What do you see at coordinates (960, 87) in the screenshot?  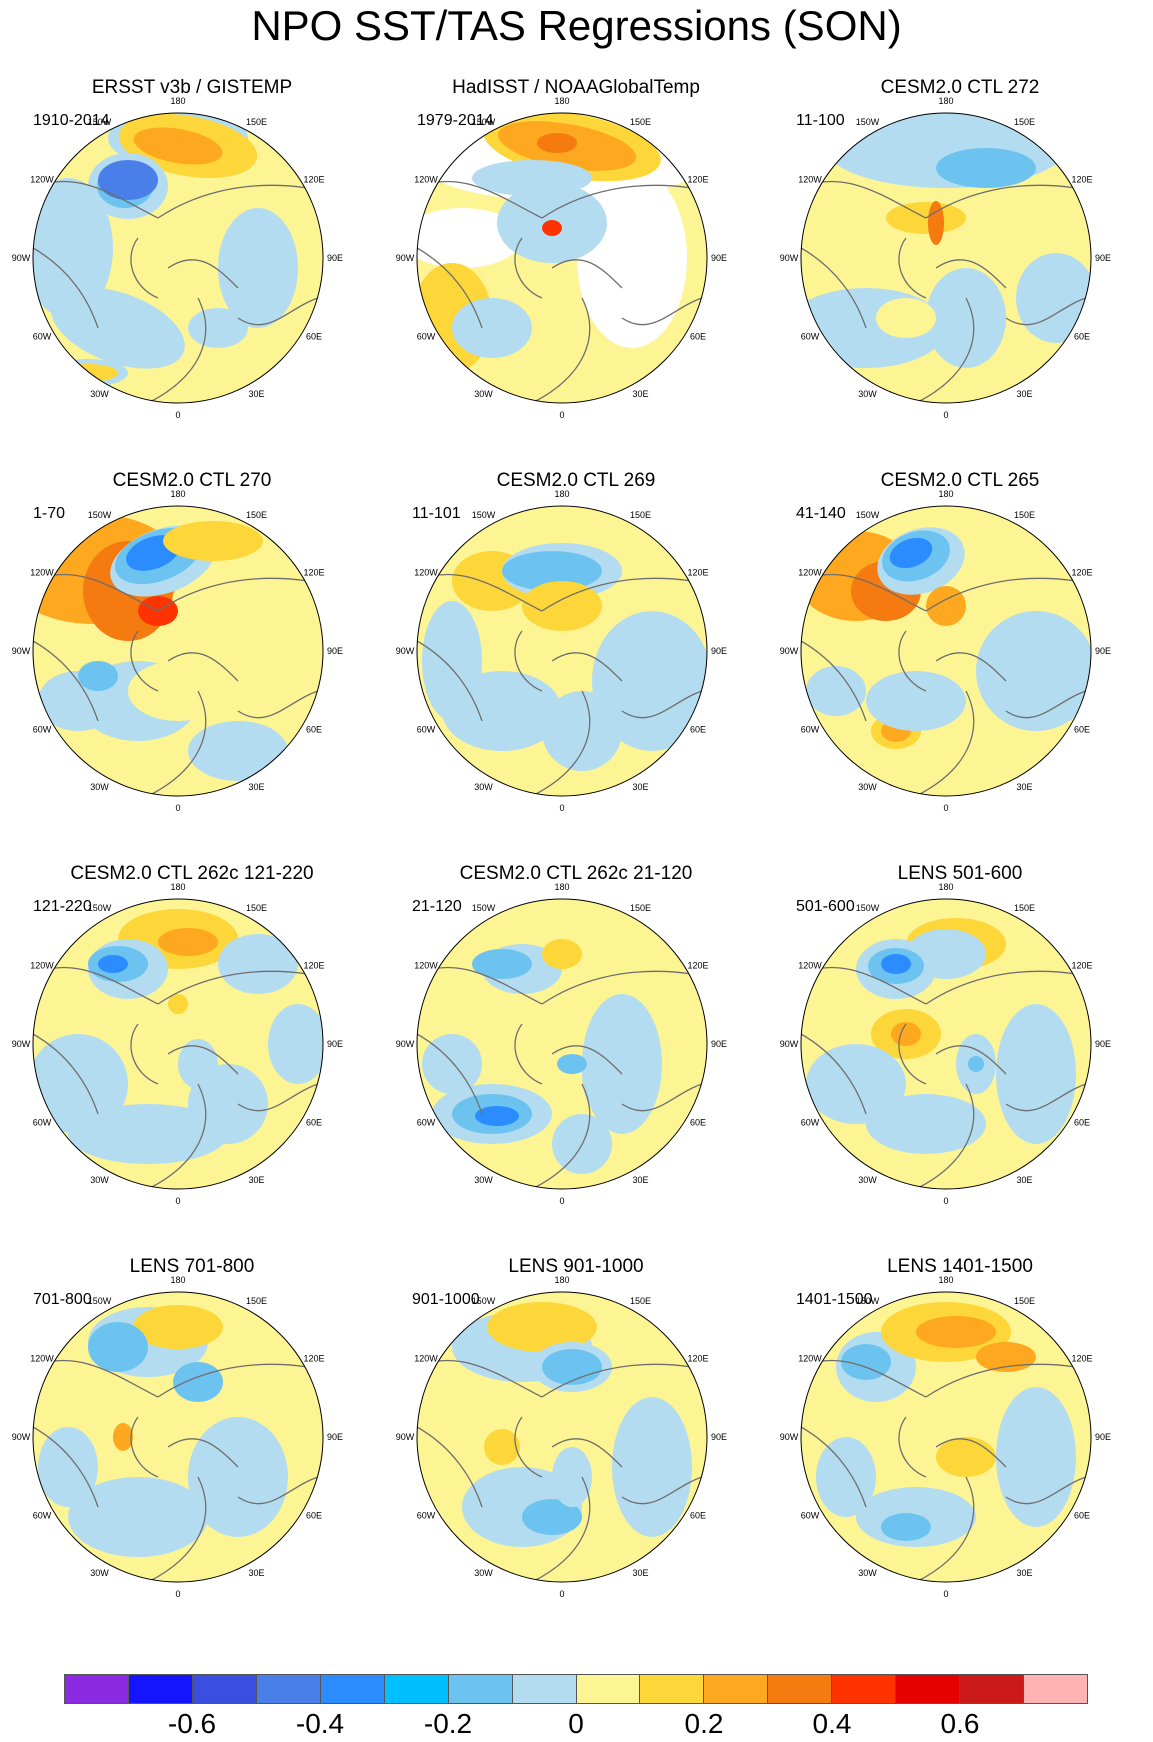 I see `panel-title: CESM2.0 CTL 272` at bounding box center [960, 87].